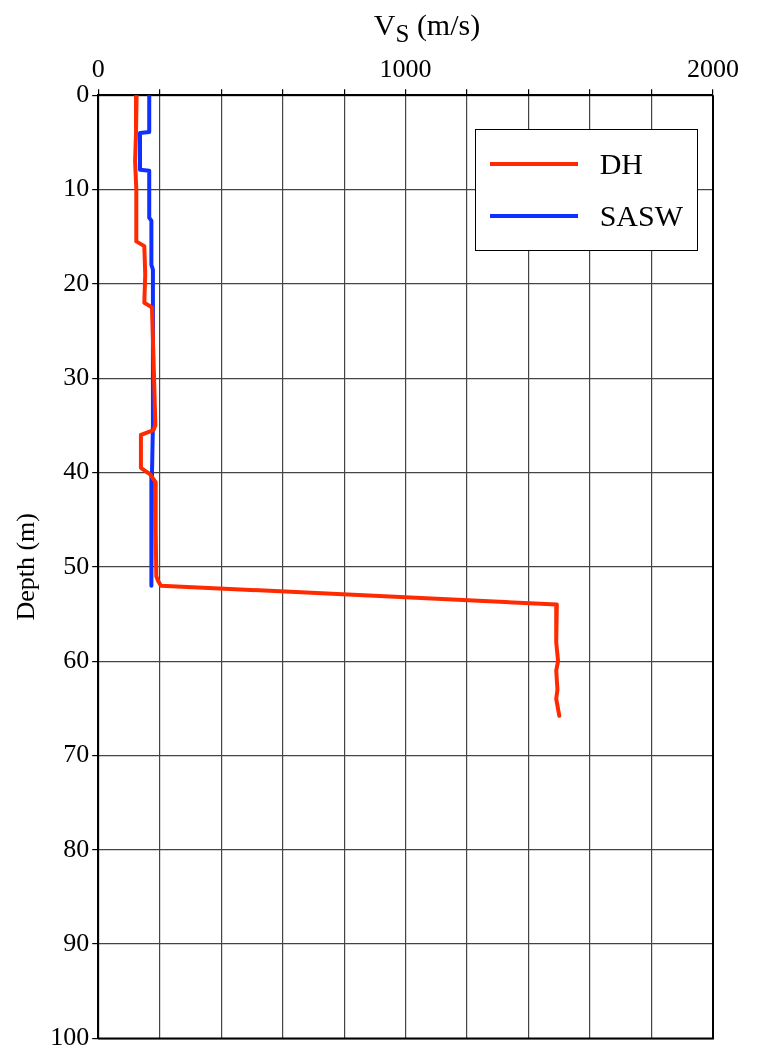 The image size is (759, 1057). What do you see at coordinates (76, 565) in the screenshot?
I see `y-tick-label: 50` at bounding box center [76, 565].